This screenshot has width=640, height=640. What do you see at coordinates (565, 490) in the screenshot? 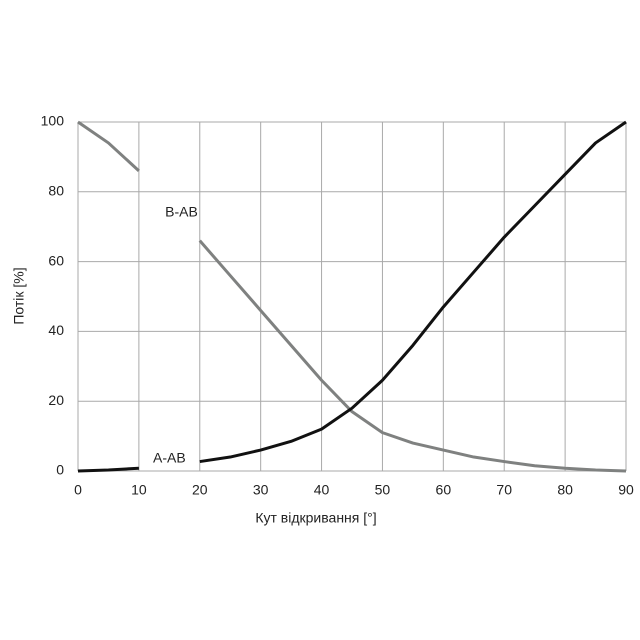
I see `x-tick-label: 80` at bounding box center [565, 490].